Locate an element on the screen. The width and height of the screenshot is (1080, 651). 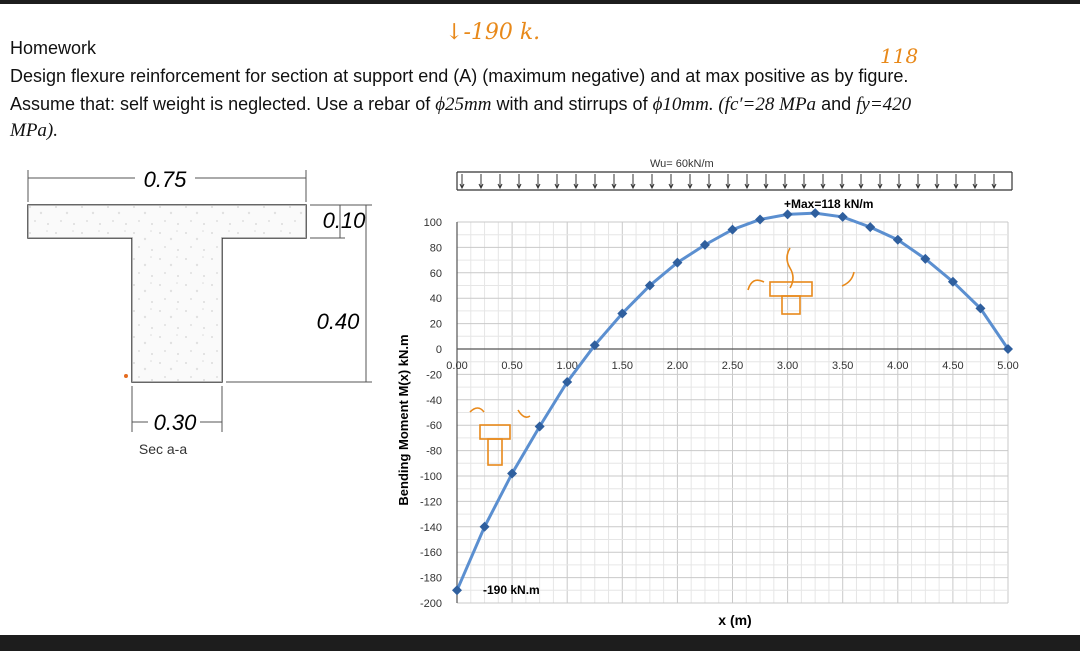
top-frame-bar is located at coordinates (540, 2).